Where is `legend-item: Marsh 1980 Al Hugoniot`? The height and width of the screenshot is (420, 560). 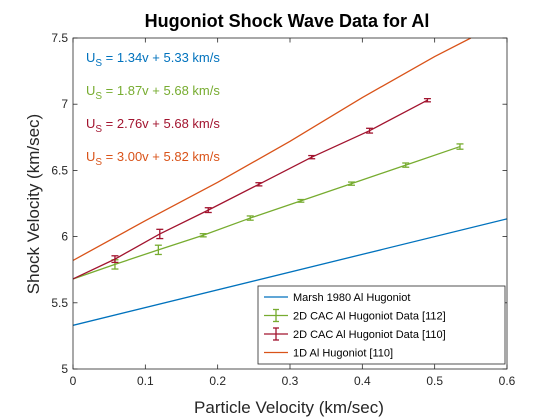 legend-item: Marsh 1980 Al Hugoniot is located at coordinates (337, 298).